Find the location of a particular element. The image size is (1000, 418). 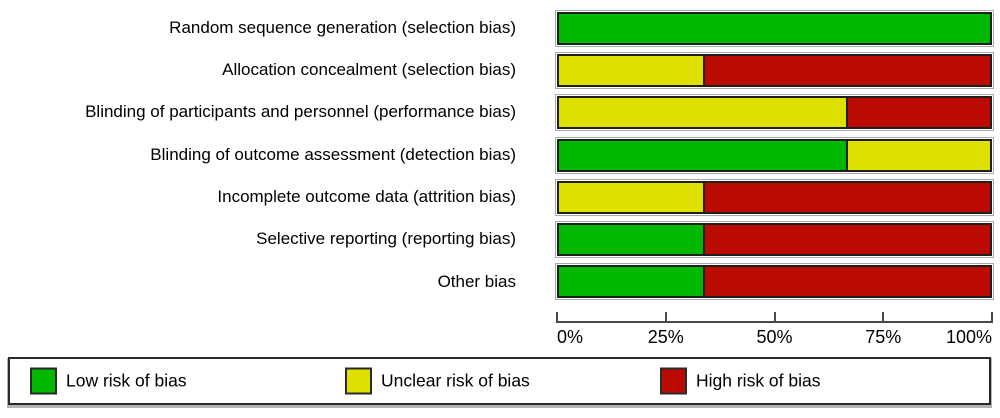

axis-tick-label: 100% is located at coordinates (968, 337).